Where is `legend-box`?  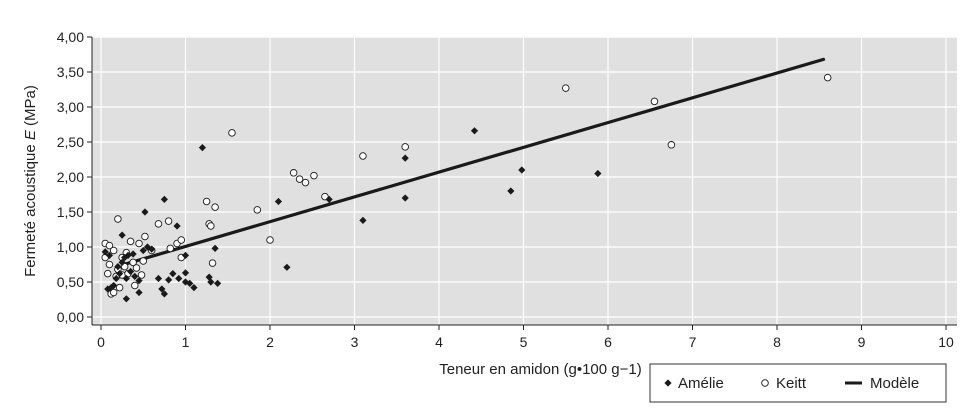
legend-box is located at coordinates (798, 383).